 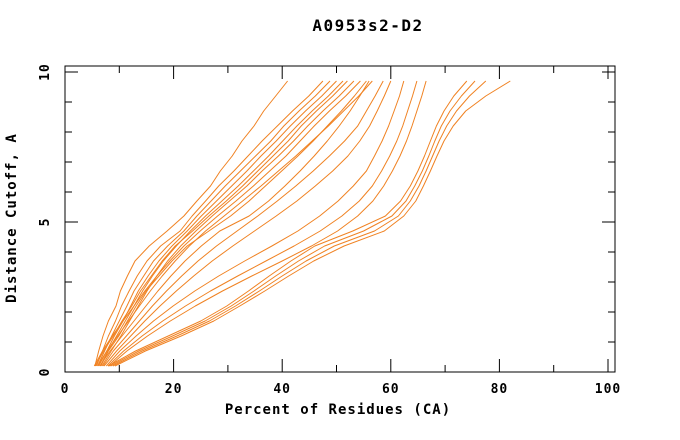 I want to click on x-tick-label: 60, so click(x=391, y=389).